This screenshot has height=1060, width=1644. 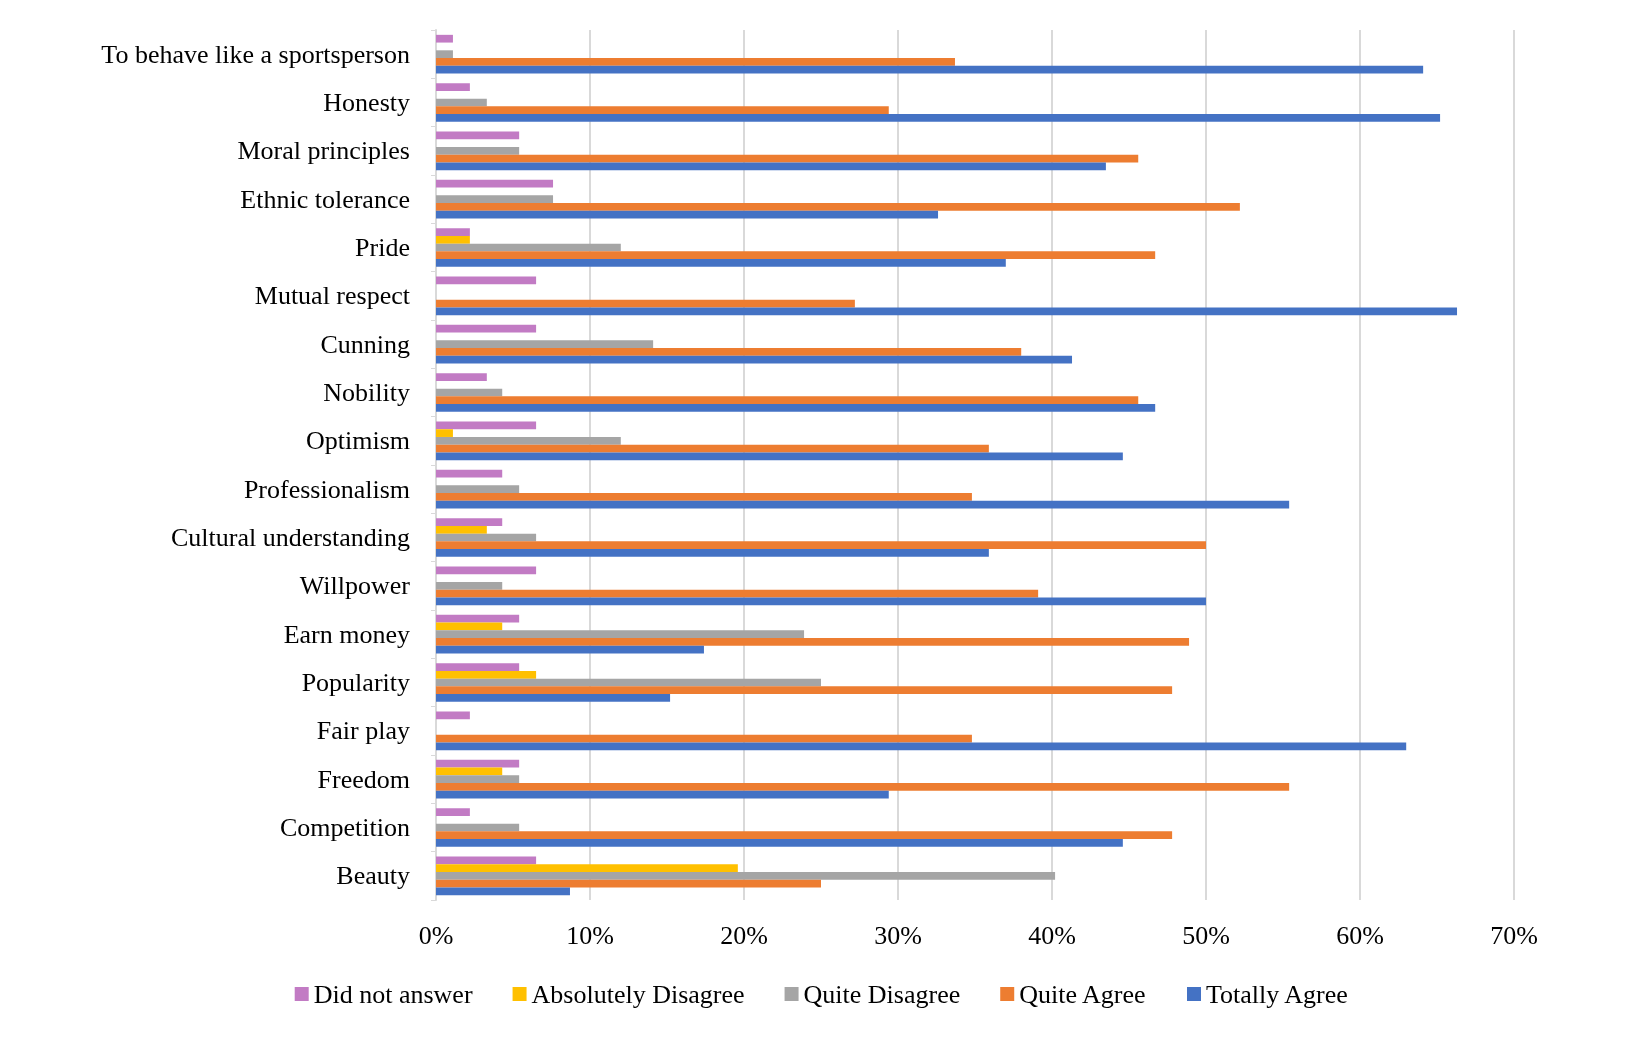 What do you see at coordinates (882, 994) in the screenshot?
I see `legend-label: Quite Disagree` at bounding box center [882, 994].